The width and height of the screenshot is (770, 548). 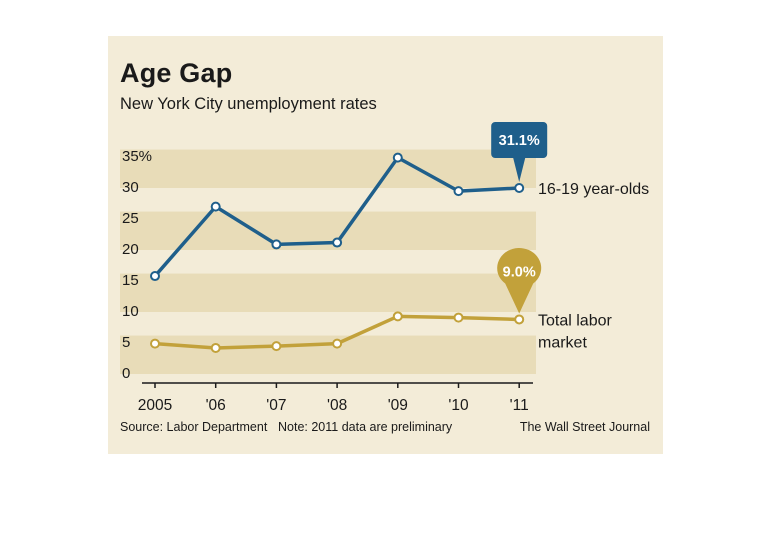 I want to click on chart-title: Age Gap, so click(x=176, y=73).